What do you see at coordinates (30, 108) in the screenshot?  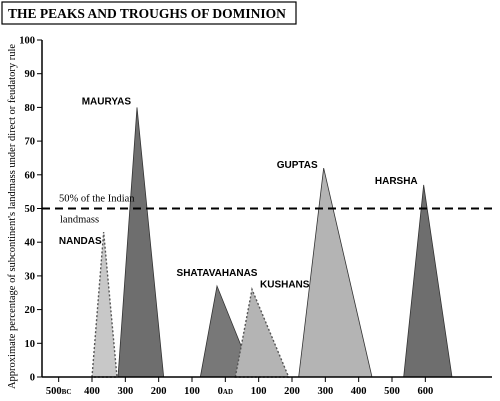 I see `y-tick-label: 80` at bounding box center [30, 108].